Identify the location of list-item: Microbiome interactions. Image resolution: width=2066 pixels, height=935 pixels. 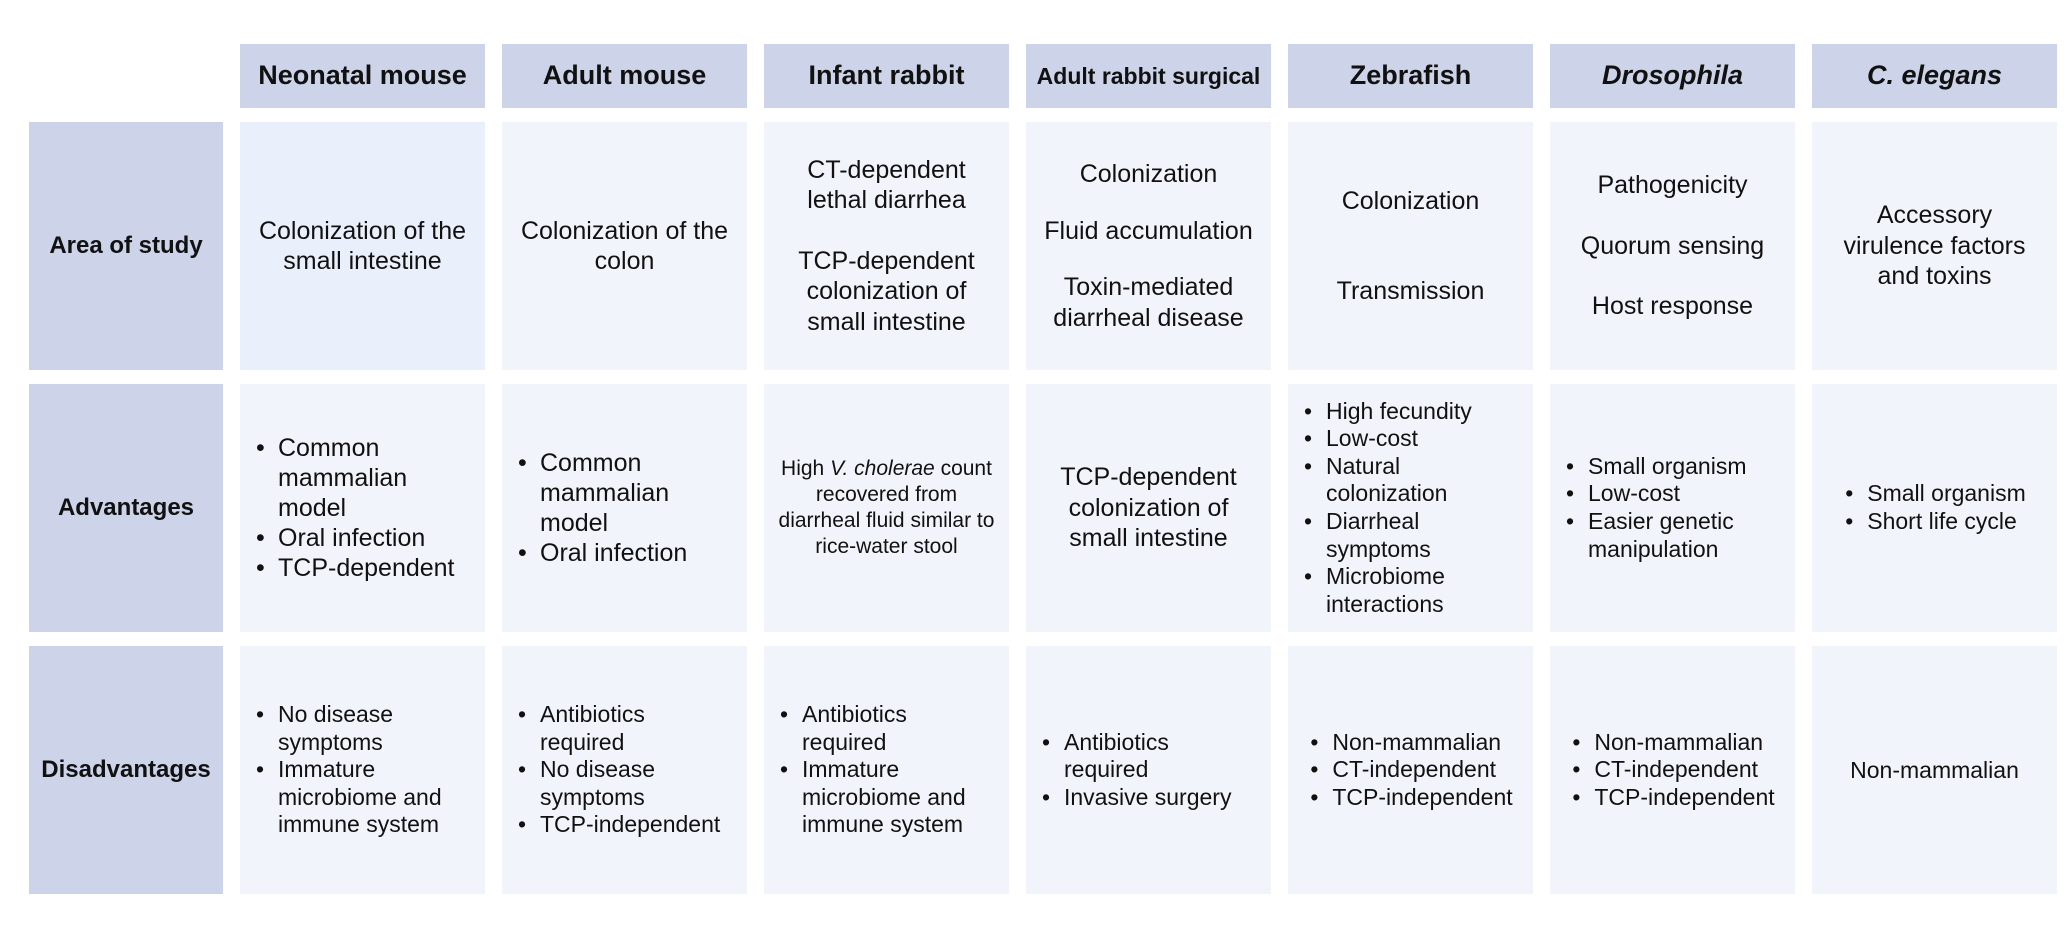
(1410, 590).